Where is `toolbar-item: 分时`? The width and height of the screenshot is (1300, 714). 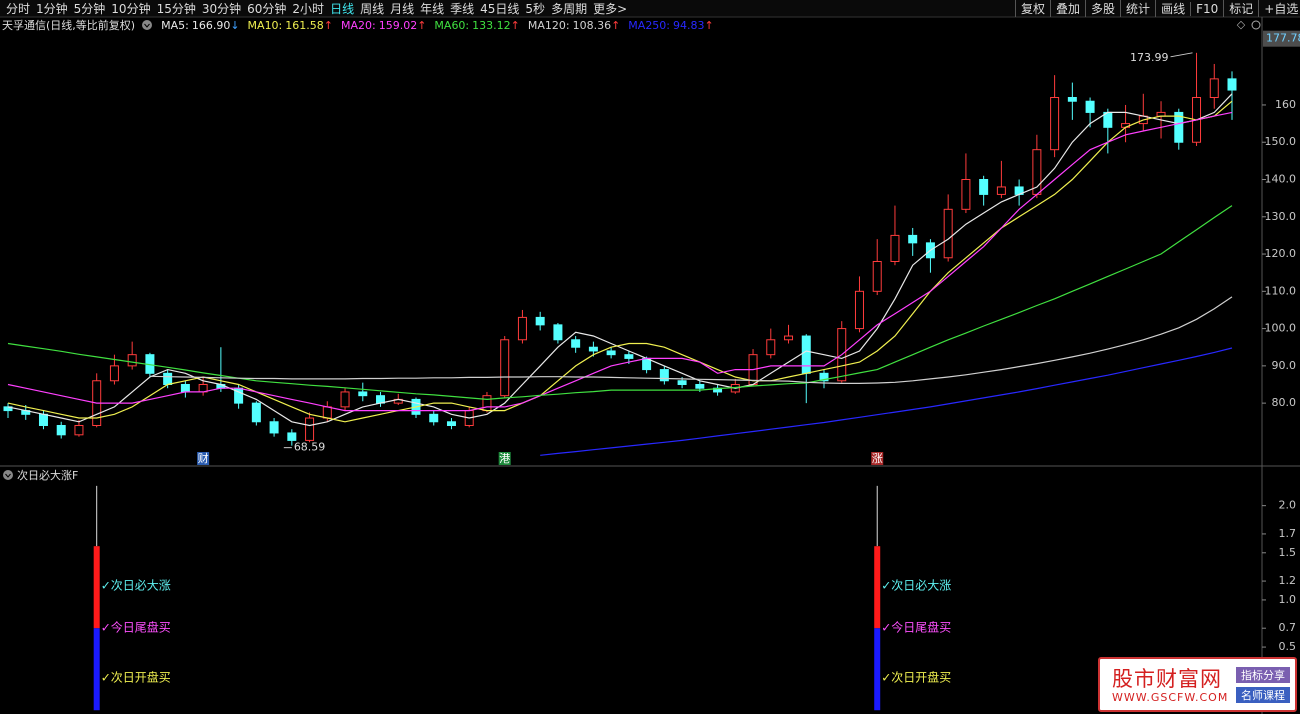
toolbar-item: 分时 is located at coordinates (18, 9).